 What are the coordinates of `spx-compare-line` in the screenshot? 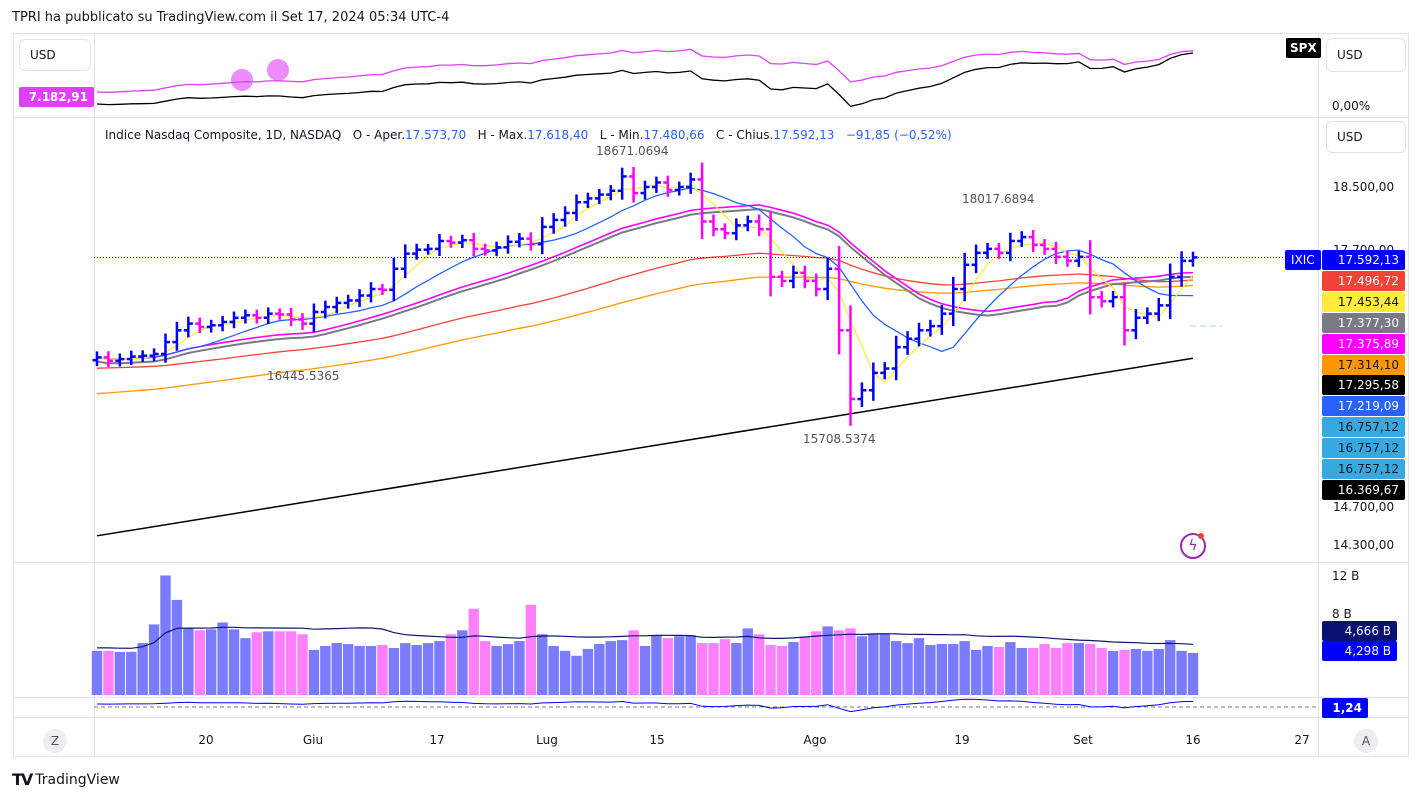 It's located at (645, 80).